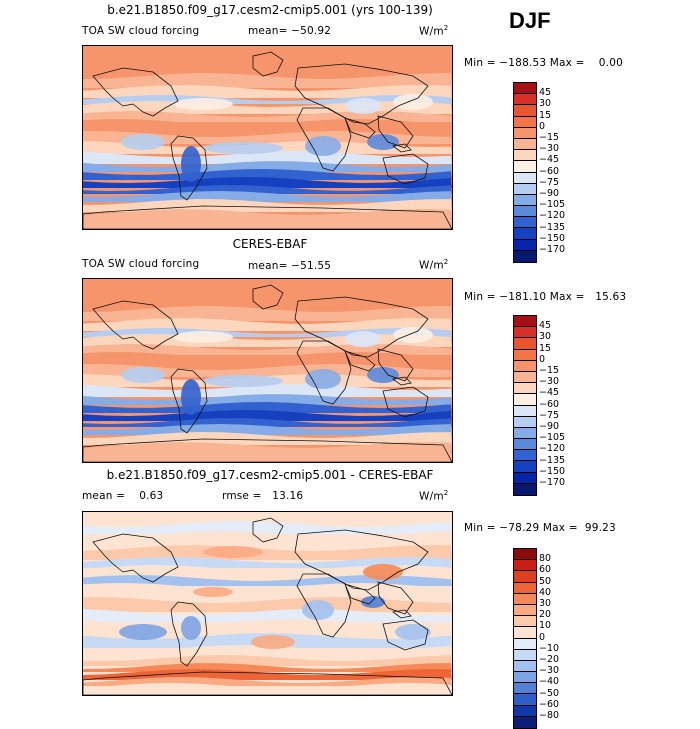  I want to click on panel3-map, so click(267, 603).